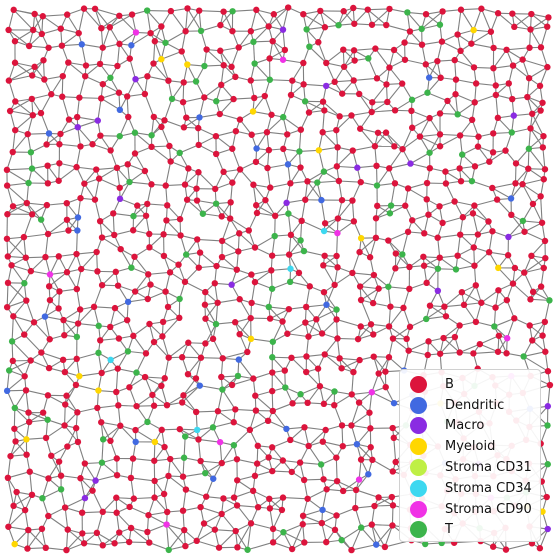 The image size is (558, 559). I want to click on legend-item: Dendritic, so click(473, 405).